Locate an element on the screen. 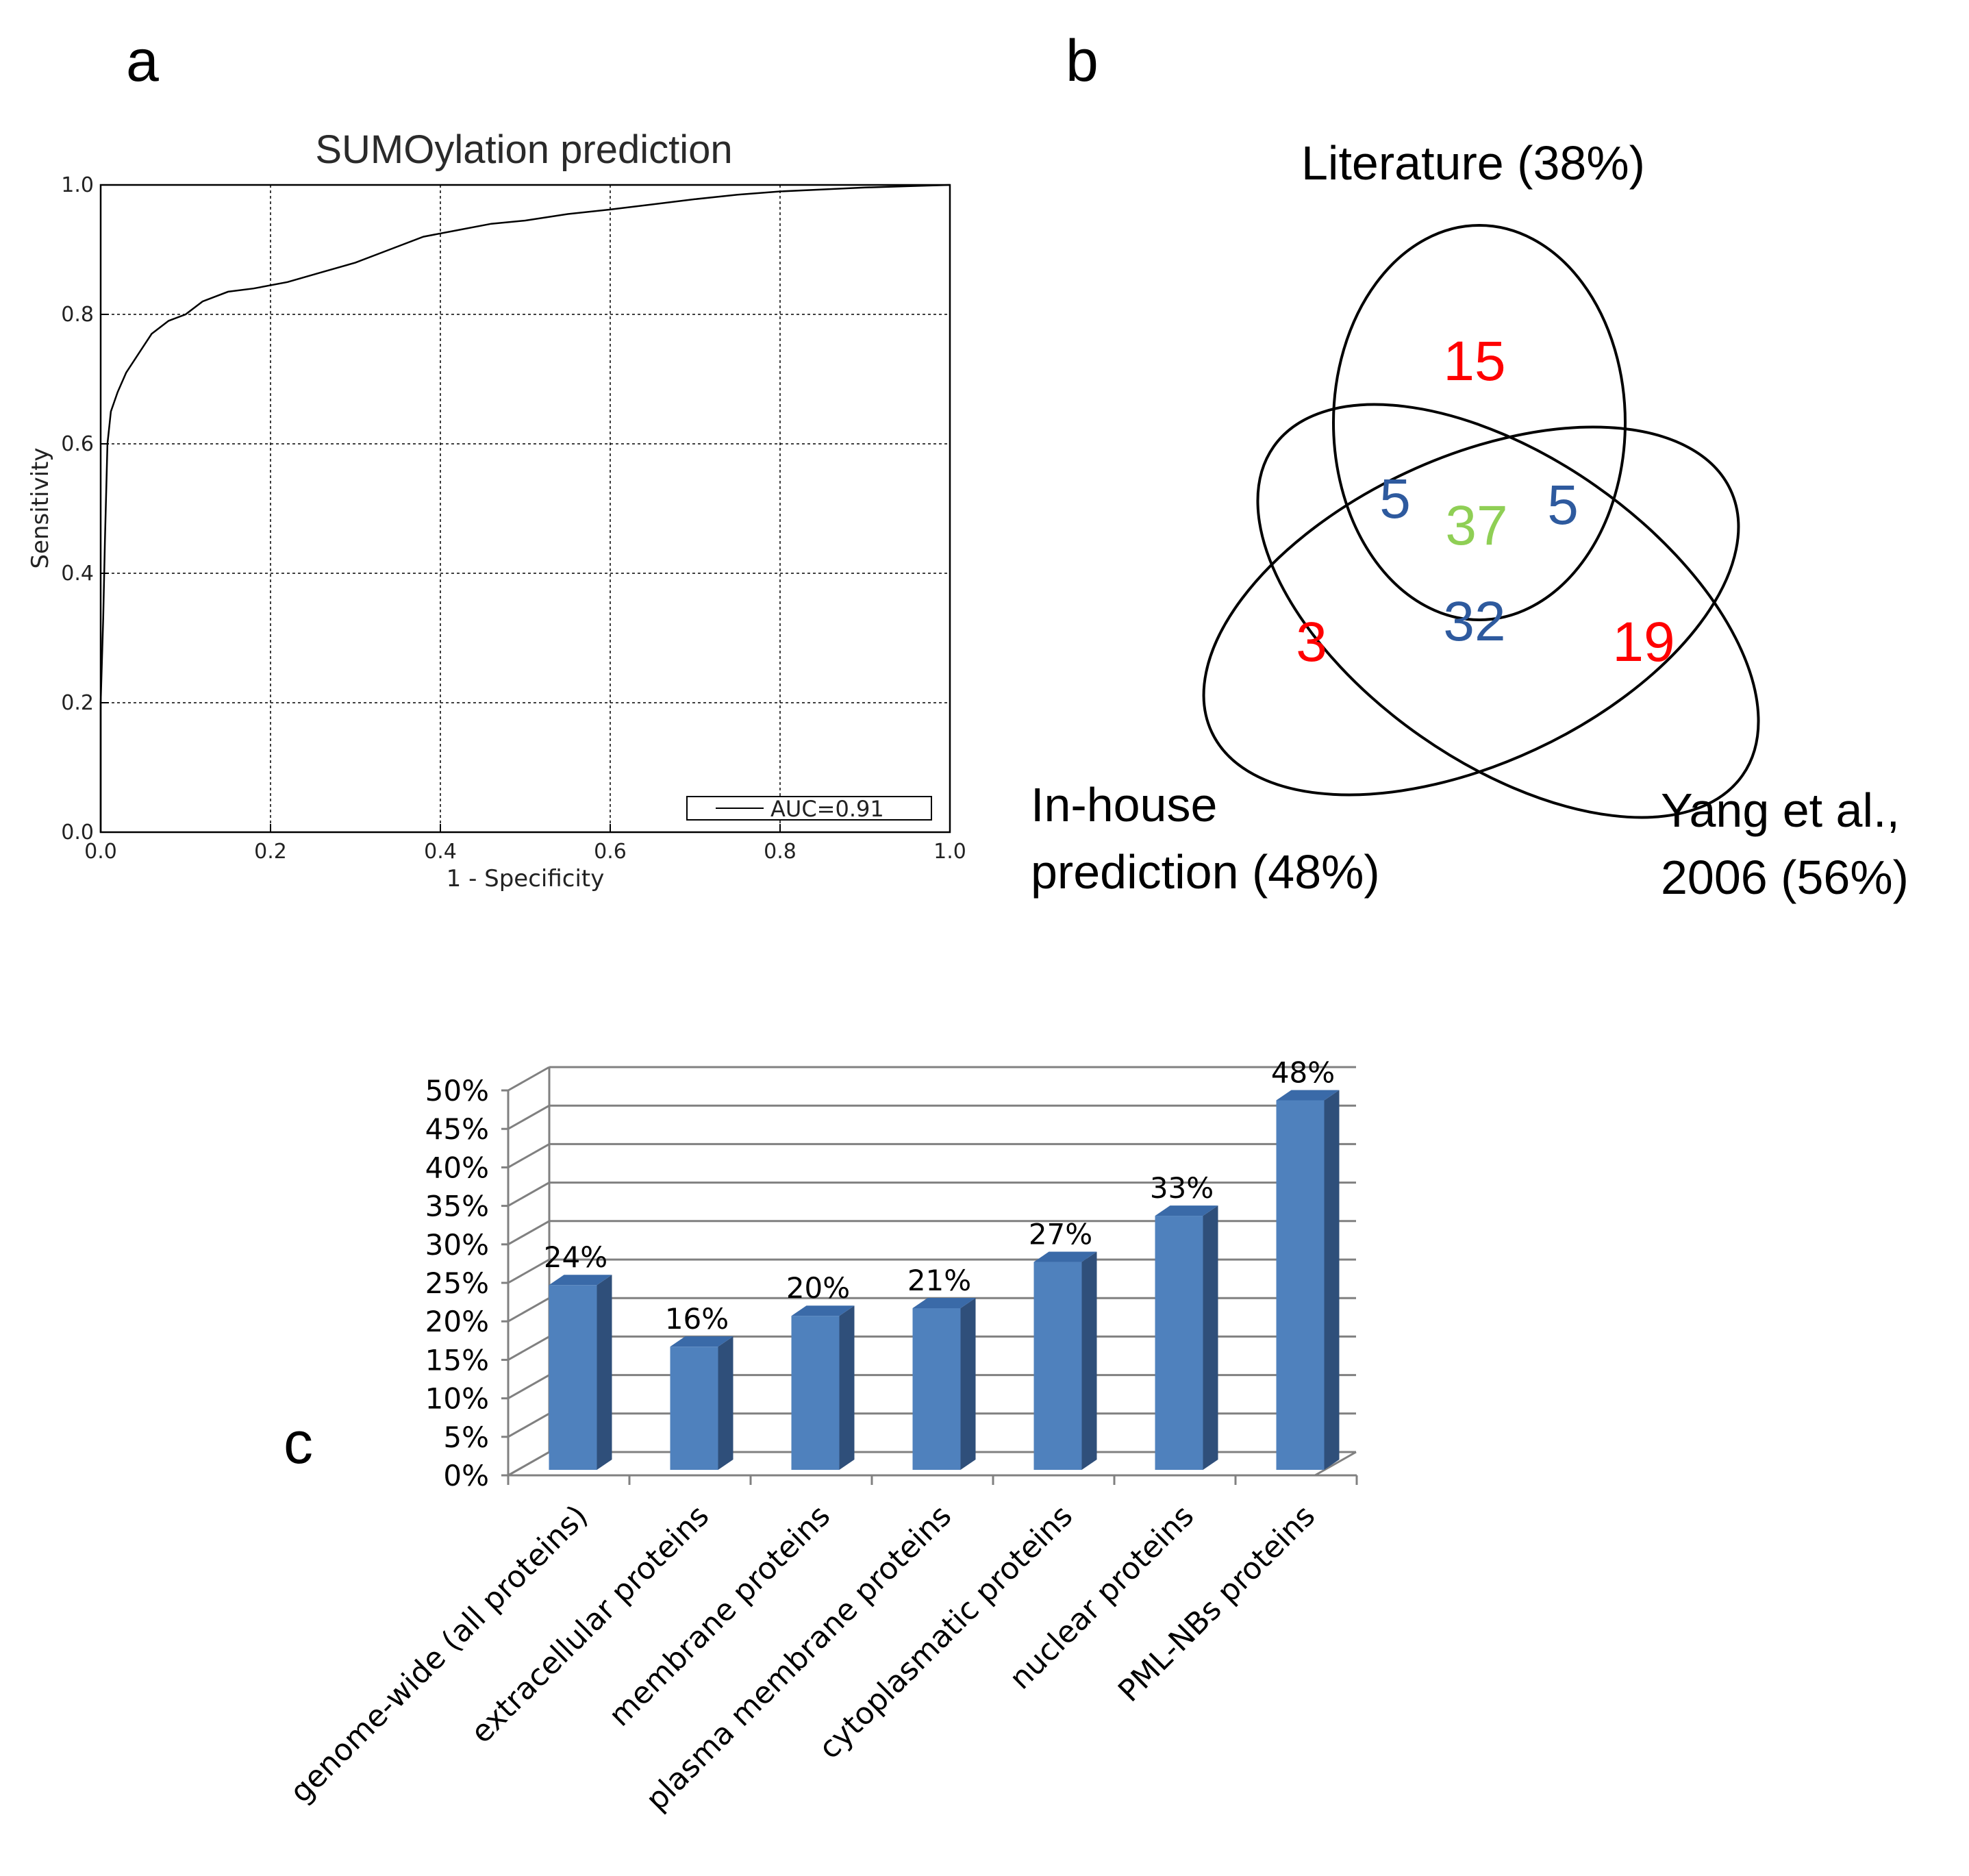 The width and height of the screenshot is (1969, 1876). bar-value-label: 21% is located at coordinates (939, 1280).